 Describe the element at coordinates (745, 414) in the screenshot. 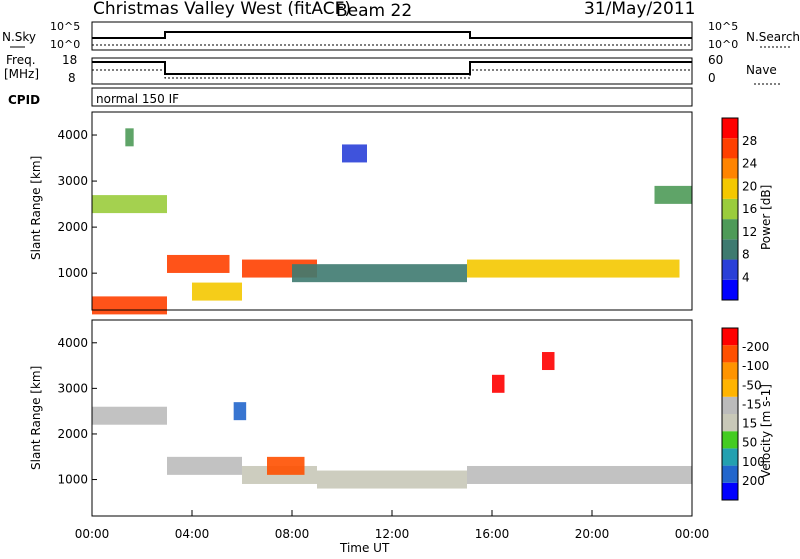

I see `velocity-colorbar: 200 100 50 15 -15 -50 -100 -200` at that location.